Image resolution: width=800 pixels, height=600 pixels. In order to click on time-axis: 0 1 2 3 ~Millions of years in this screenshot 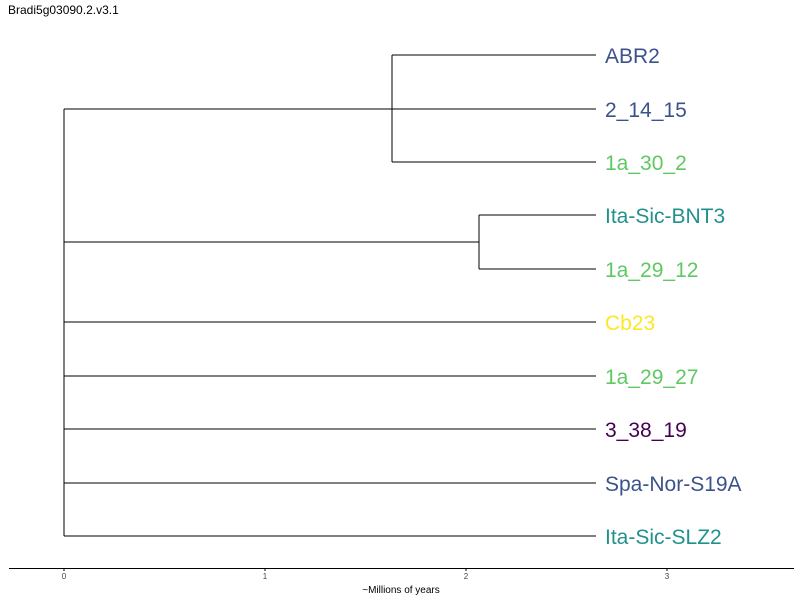, I will do `click(401, 582)`.